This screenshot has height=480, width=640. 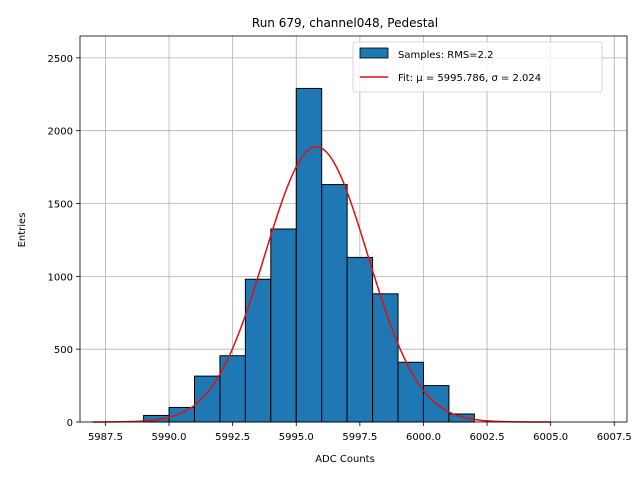 What do you see at coordinates (169, 437) in the screenshot?
I see `x-tick-label: 5990.0` at bounding box center [169, 437].